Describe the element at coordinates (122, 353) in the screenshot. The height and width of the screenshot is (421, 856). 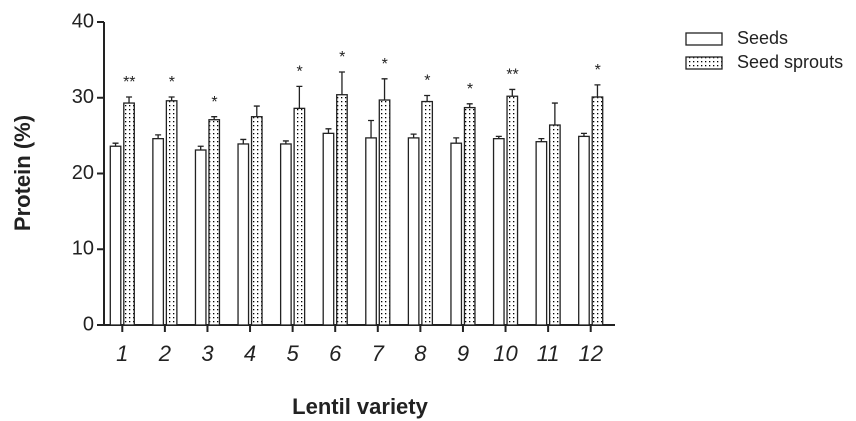
I see `x-tick-label: 1` at that location.